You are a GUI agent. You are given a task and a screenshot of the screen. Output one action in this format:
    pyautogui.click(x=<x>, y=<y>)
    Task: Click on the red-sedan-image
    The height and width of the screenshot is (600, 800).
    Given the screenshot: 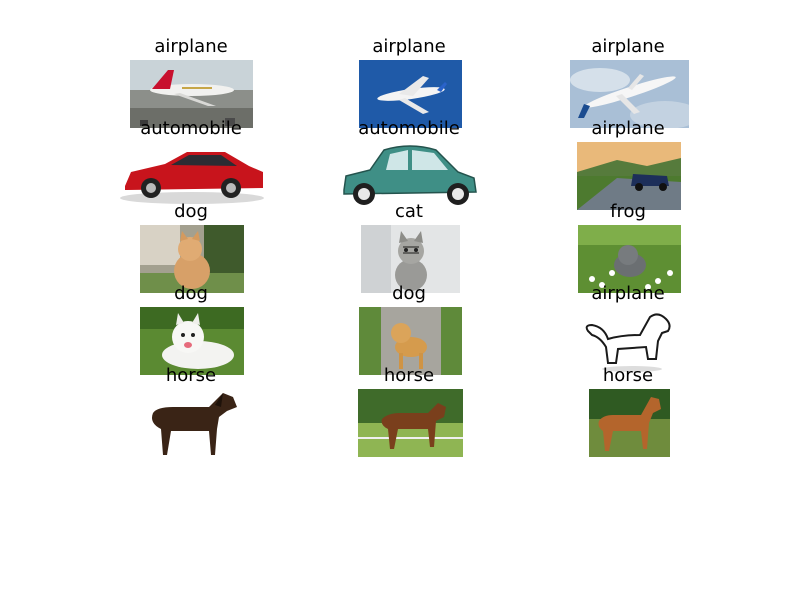 What is the action you would take?
    pyautogui.click(x=192, y=176)
    